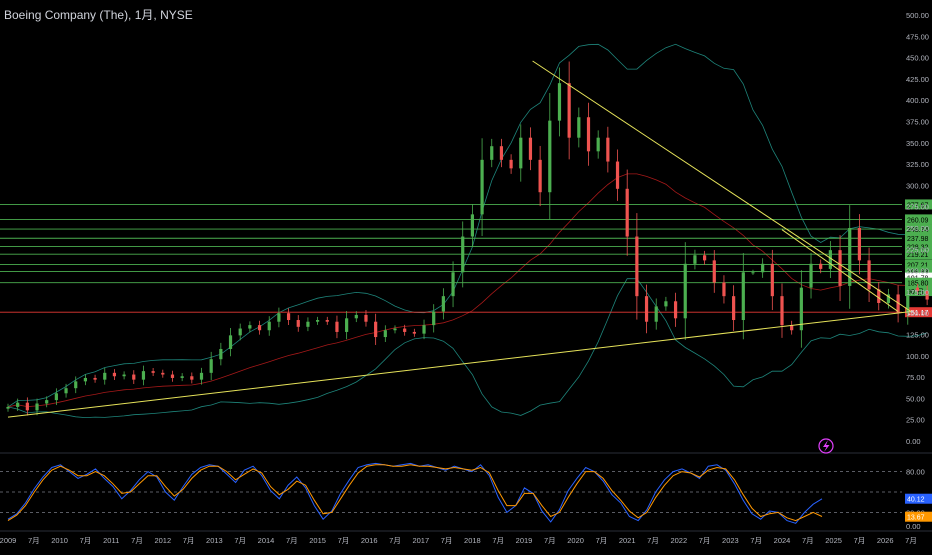 This screenshot has height=555, width=932. What do you see at coordinates (782, 540) in the screenshot?
I see `x-tick-label: 2024` at bounding box center [782, 540].